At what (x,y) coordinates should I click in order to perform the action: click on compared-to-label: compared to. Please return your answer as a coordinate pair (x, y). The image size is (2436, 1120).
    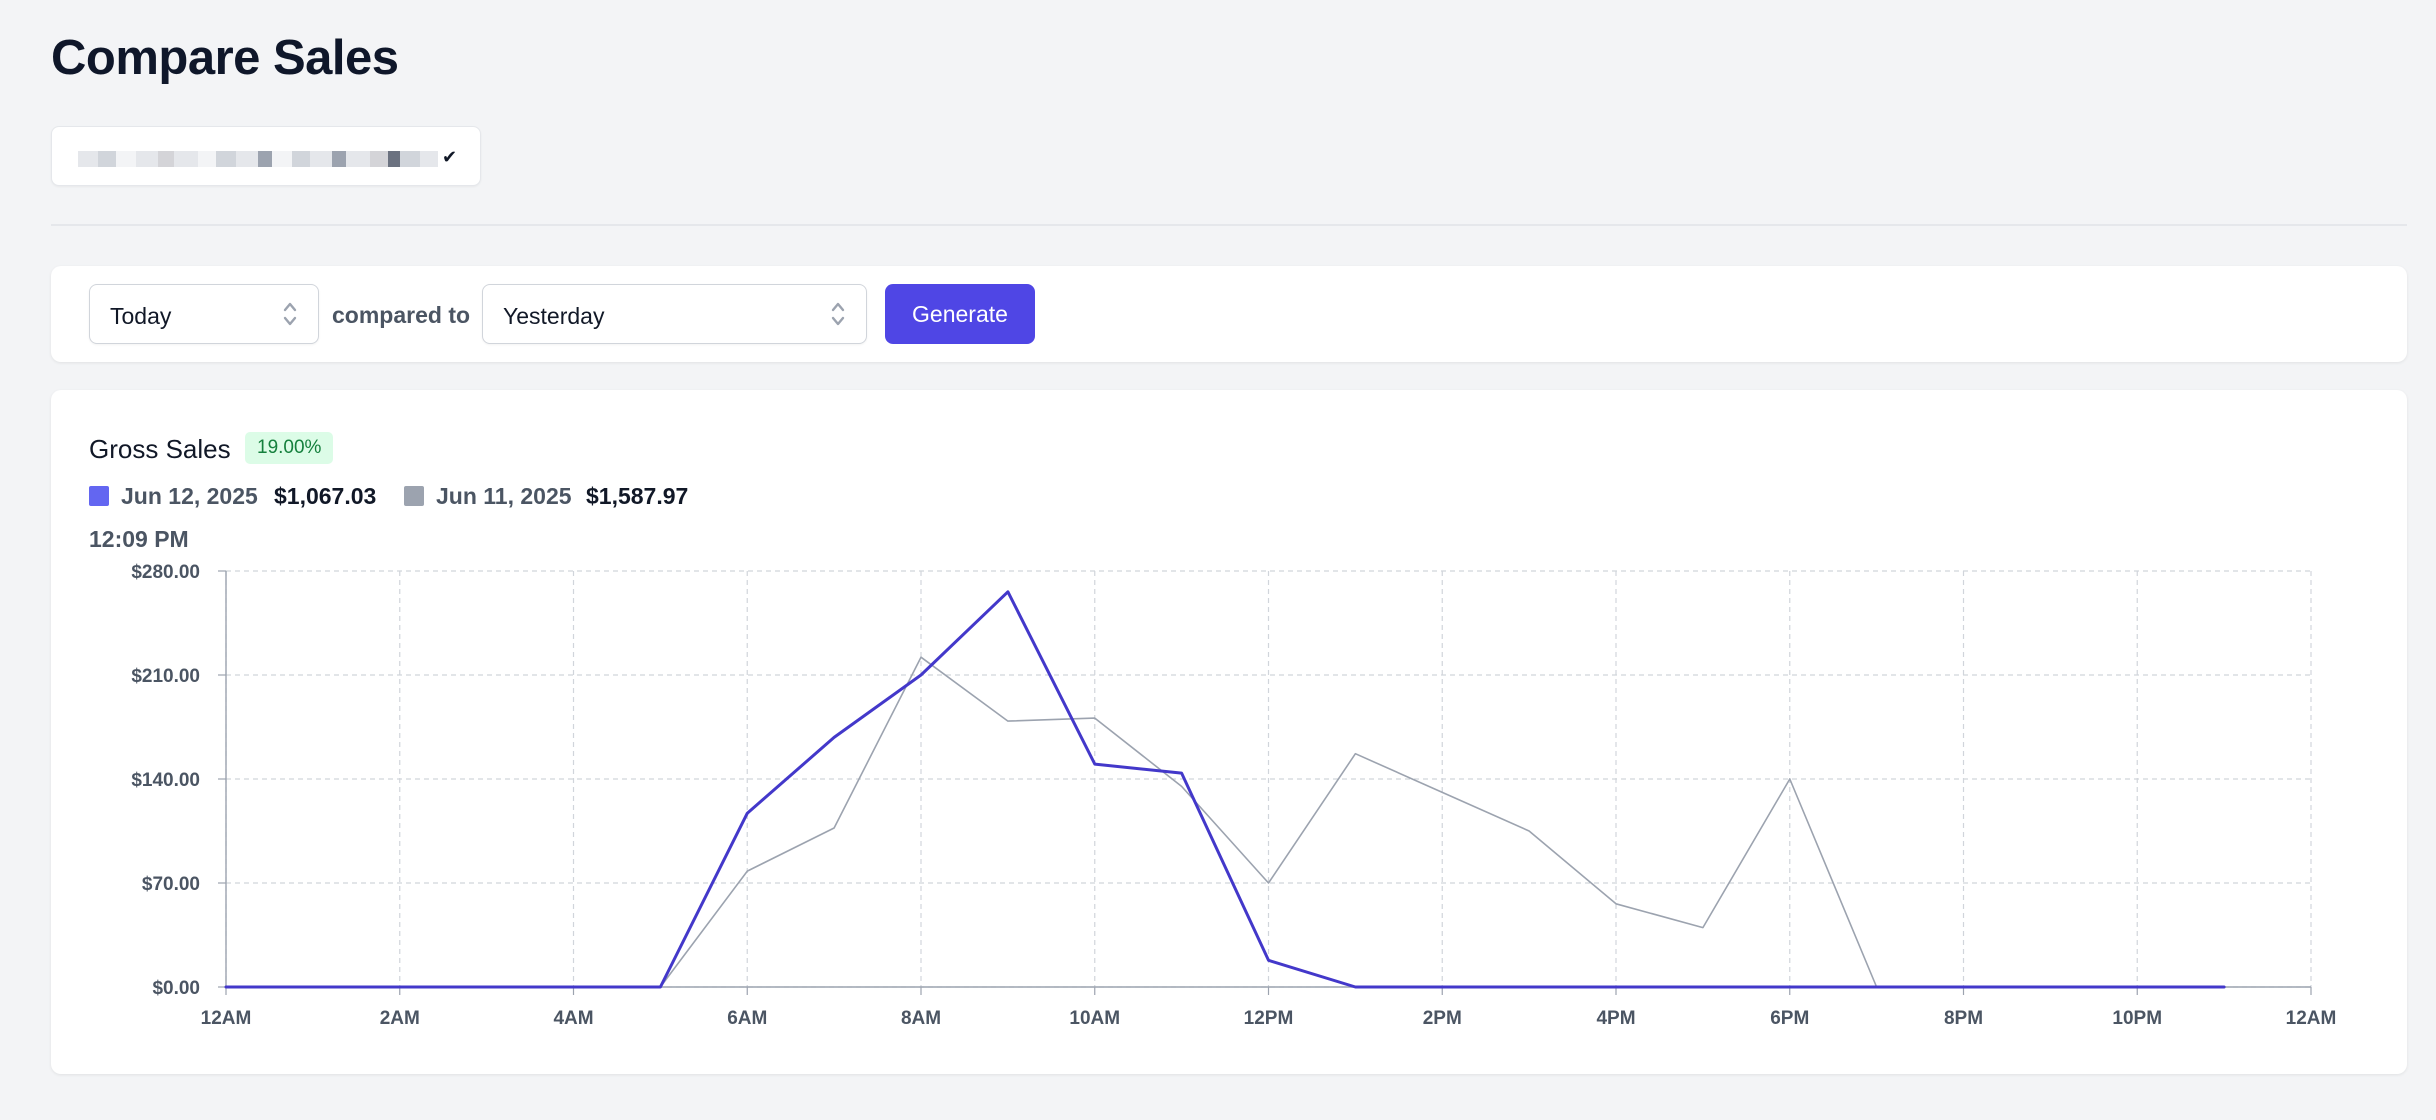
    Looking at the image, I should click on (401, 315).